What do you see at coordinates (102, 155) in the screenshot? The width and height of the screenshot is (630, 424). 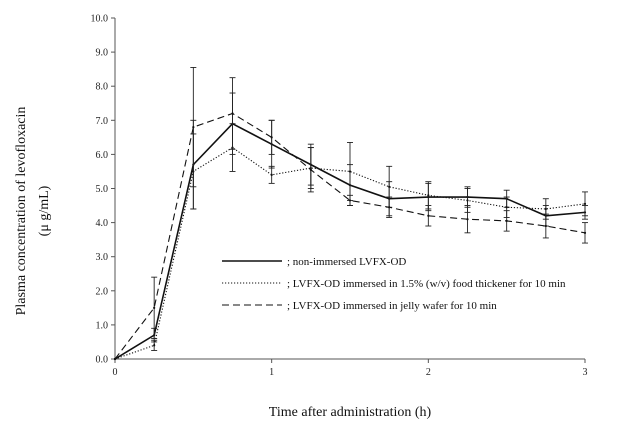 I see `y-tick-label: 6.0` at bounding box center [102, 155].